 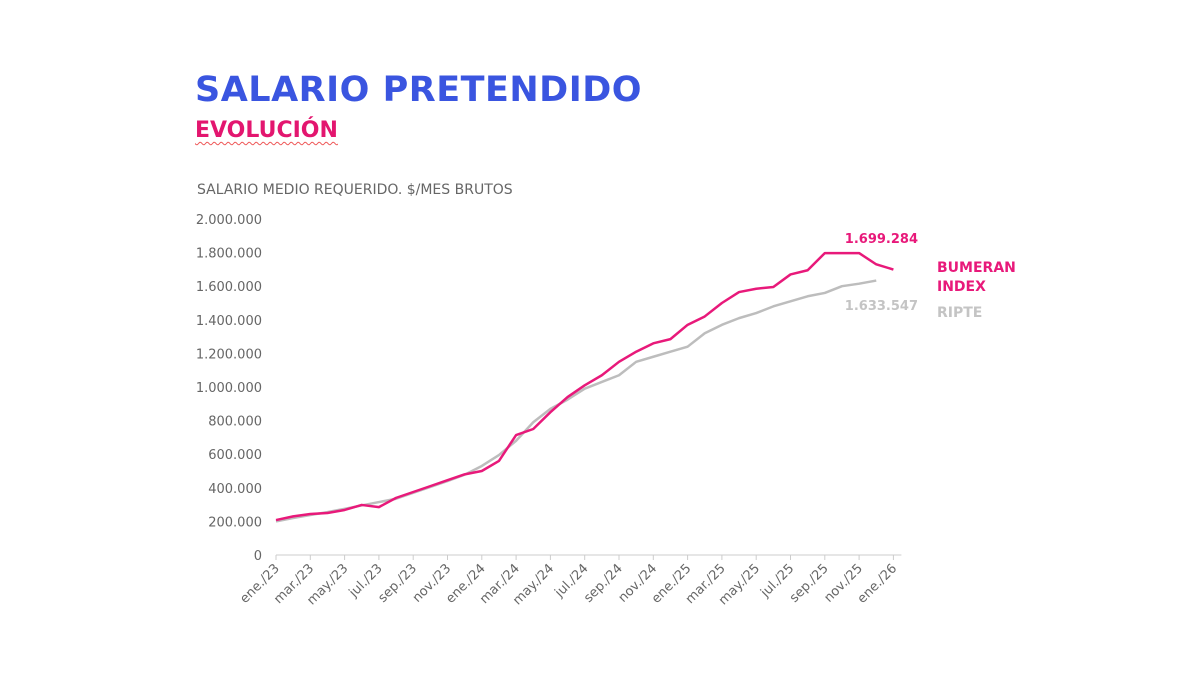 What do you see at coordinates (235, 455) in the screenshot?
I see `y-tick-label: 600.000` at bounding box center [235, 455].